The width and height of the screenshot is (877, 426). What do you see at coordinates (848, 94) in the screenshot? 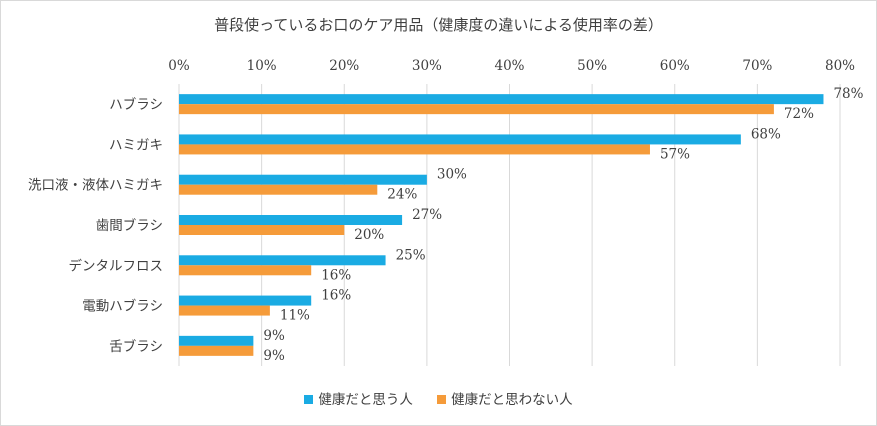
I see `data-label-s0-0: 78%` at bounding box center [848, 94].